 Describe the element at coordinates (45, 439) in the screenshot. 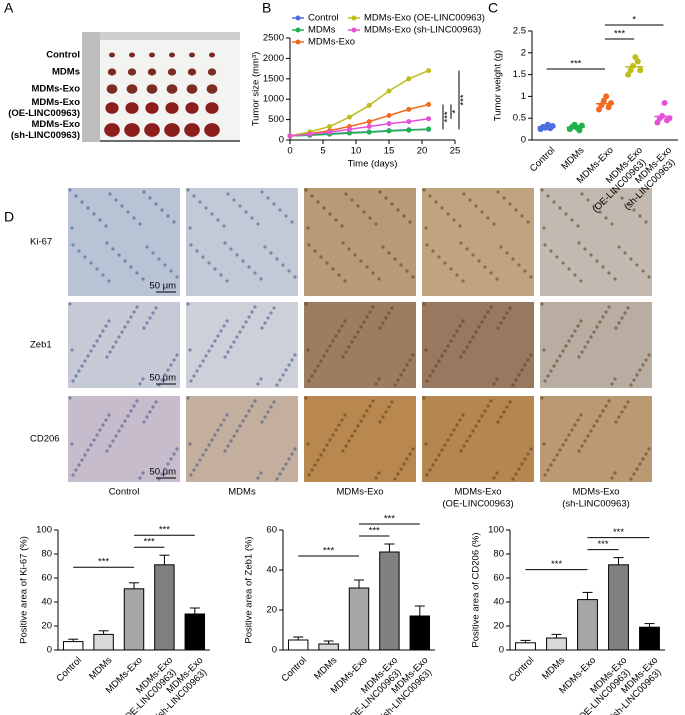

I see `ihc-row-label: CD206` at that location.